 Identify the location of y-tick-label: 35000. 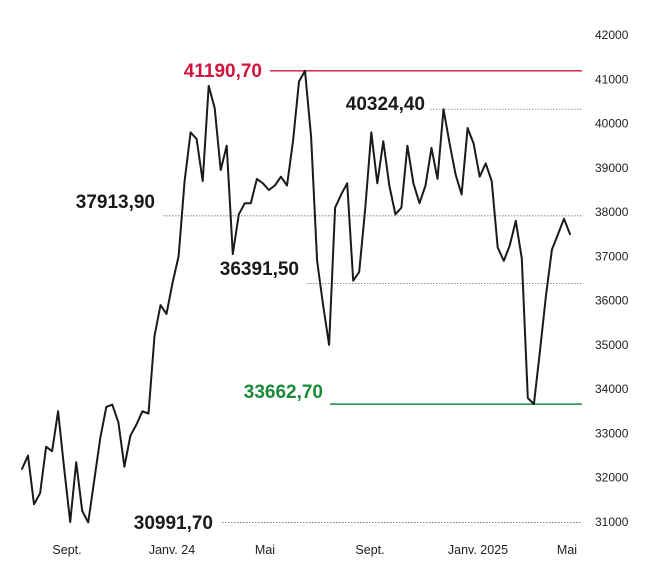
(612, 345).